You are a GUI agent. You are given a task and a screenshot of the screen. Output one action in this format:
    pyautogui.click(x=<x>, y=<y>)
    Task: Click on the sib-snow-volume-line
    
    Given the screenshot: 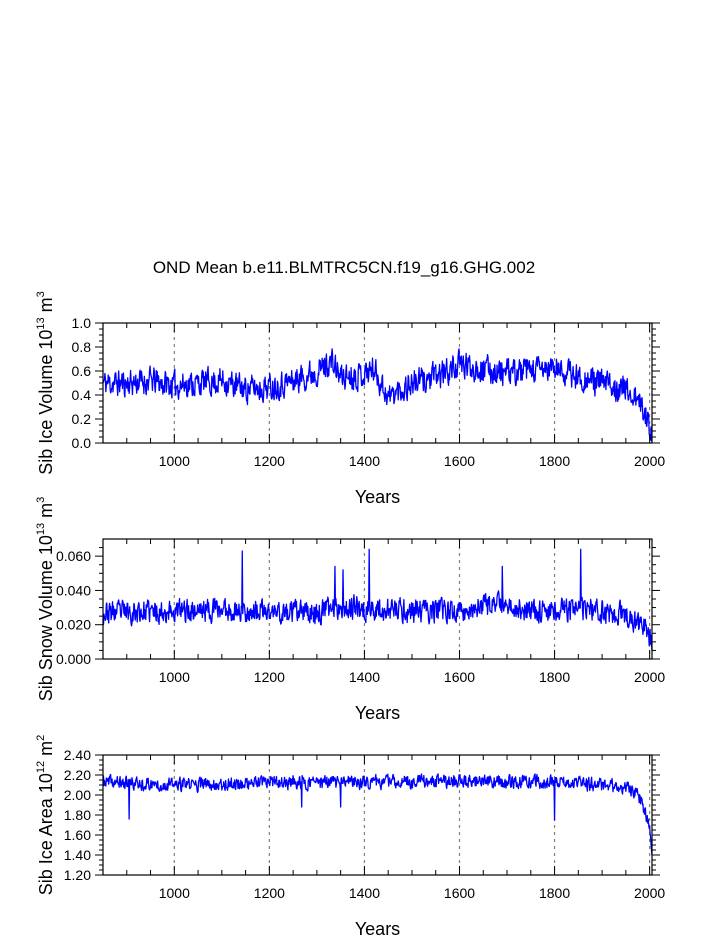 What is the action you would take?
    pyautogui.click(x=377, y=600)
    